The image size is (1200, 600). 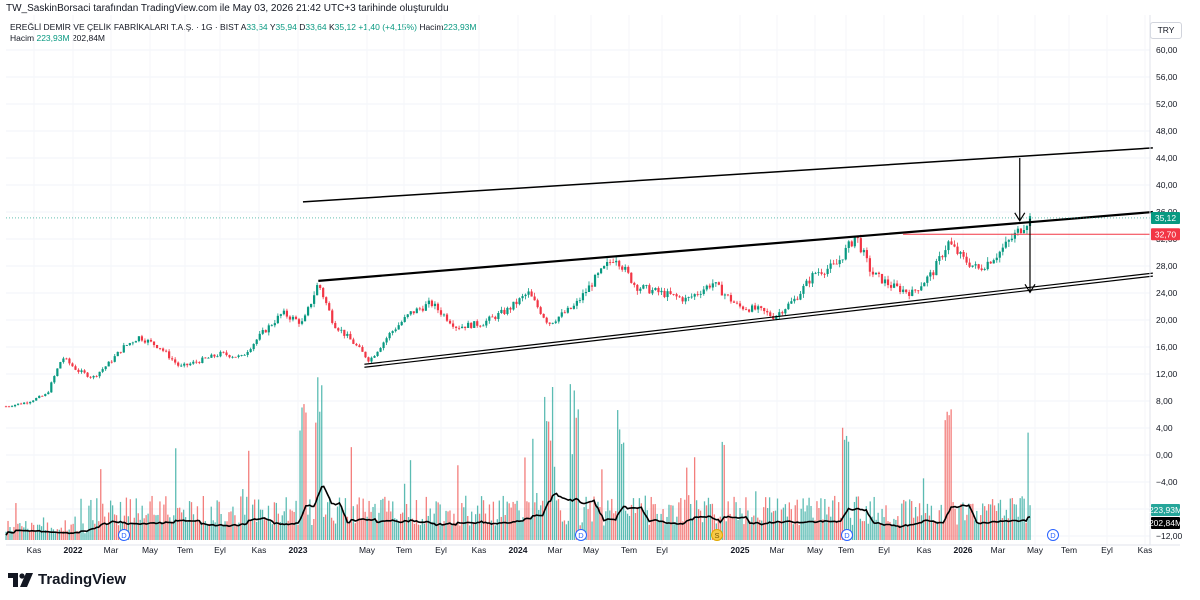 I want to click on time-tick-label: Eyl, so click(x=220, y=550).